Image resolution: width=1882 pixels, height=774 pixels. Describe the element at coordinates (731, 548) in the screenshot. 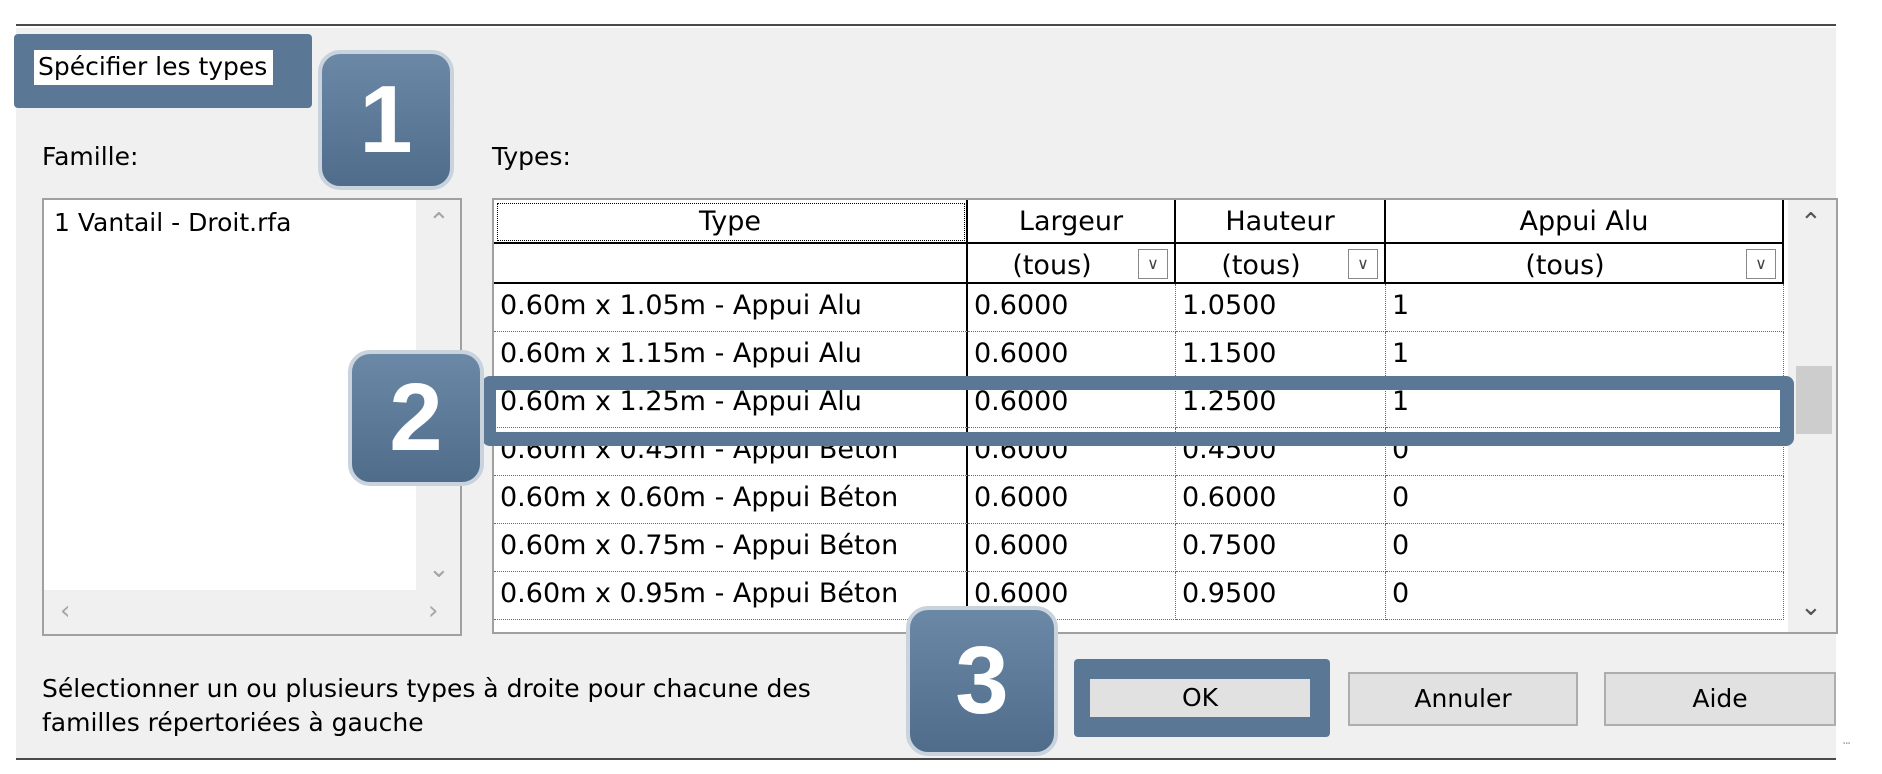

I see `type-name-cell: 0.60m x 0.75m - Appui Béton` at that location.